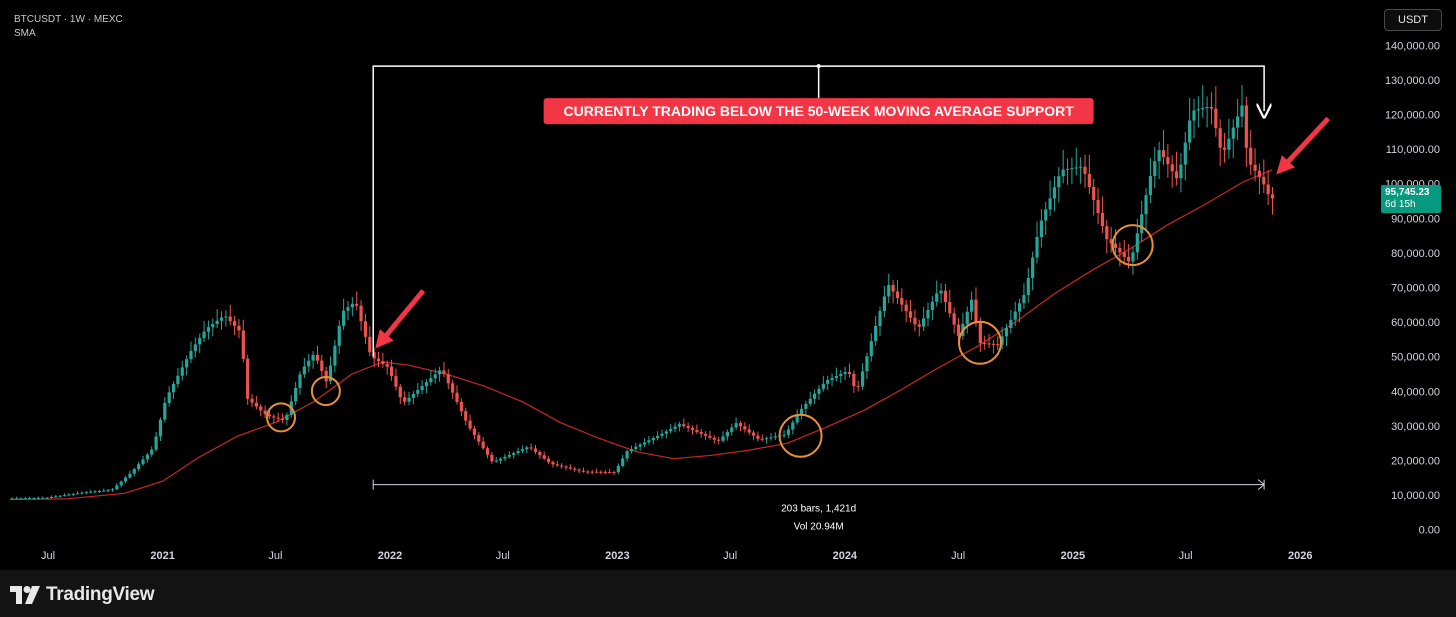 The image size is (1456, 617). I want to click on y-tick-label: 70,000.00, so click(1415, 289).